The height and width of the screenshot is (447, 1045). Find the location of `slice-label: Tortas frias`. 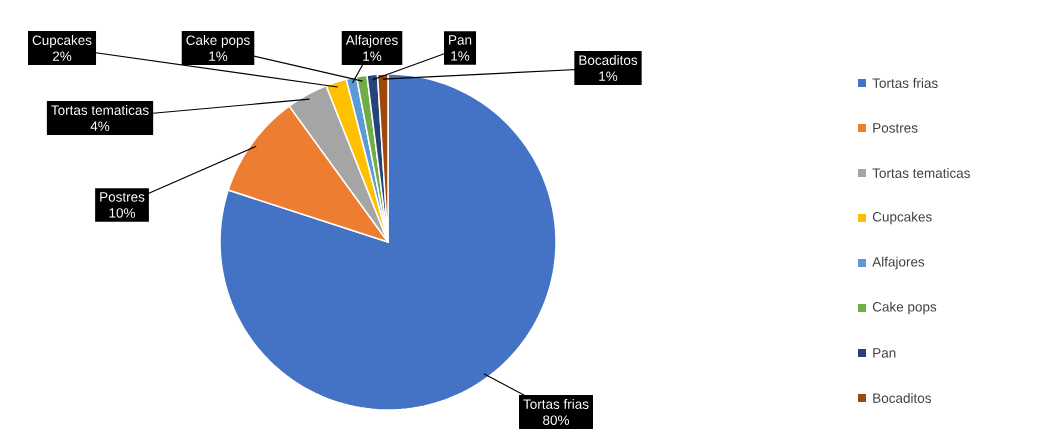

slice-label: Tortas frias is located at coordinates (556, 404).